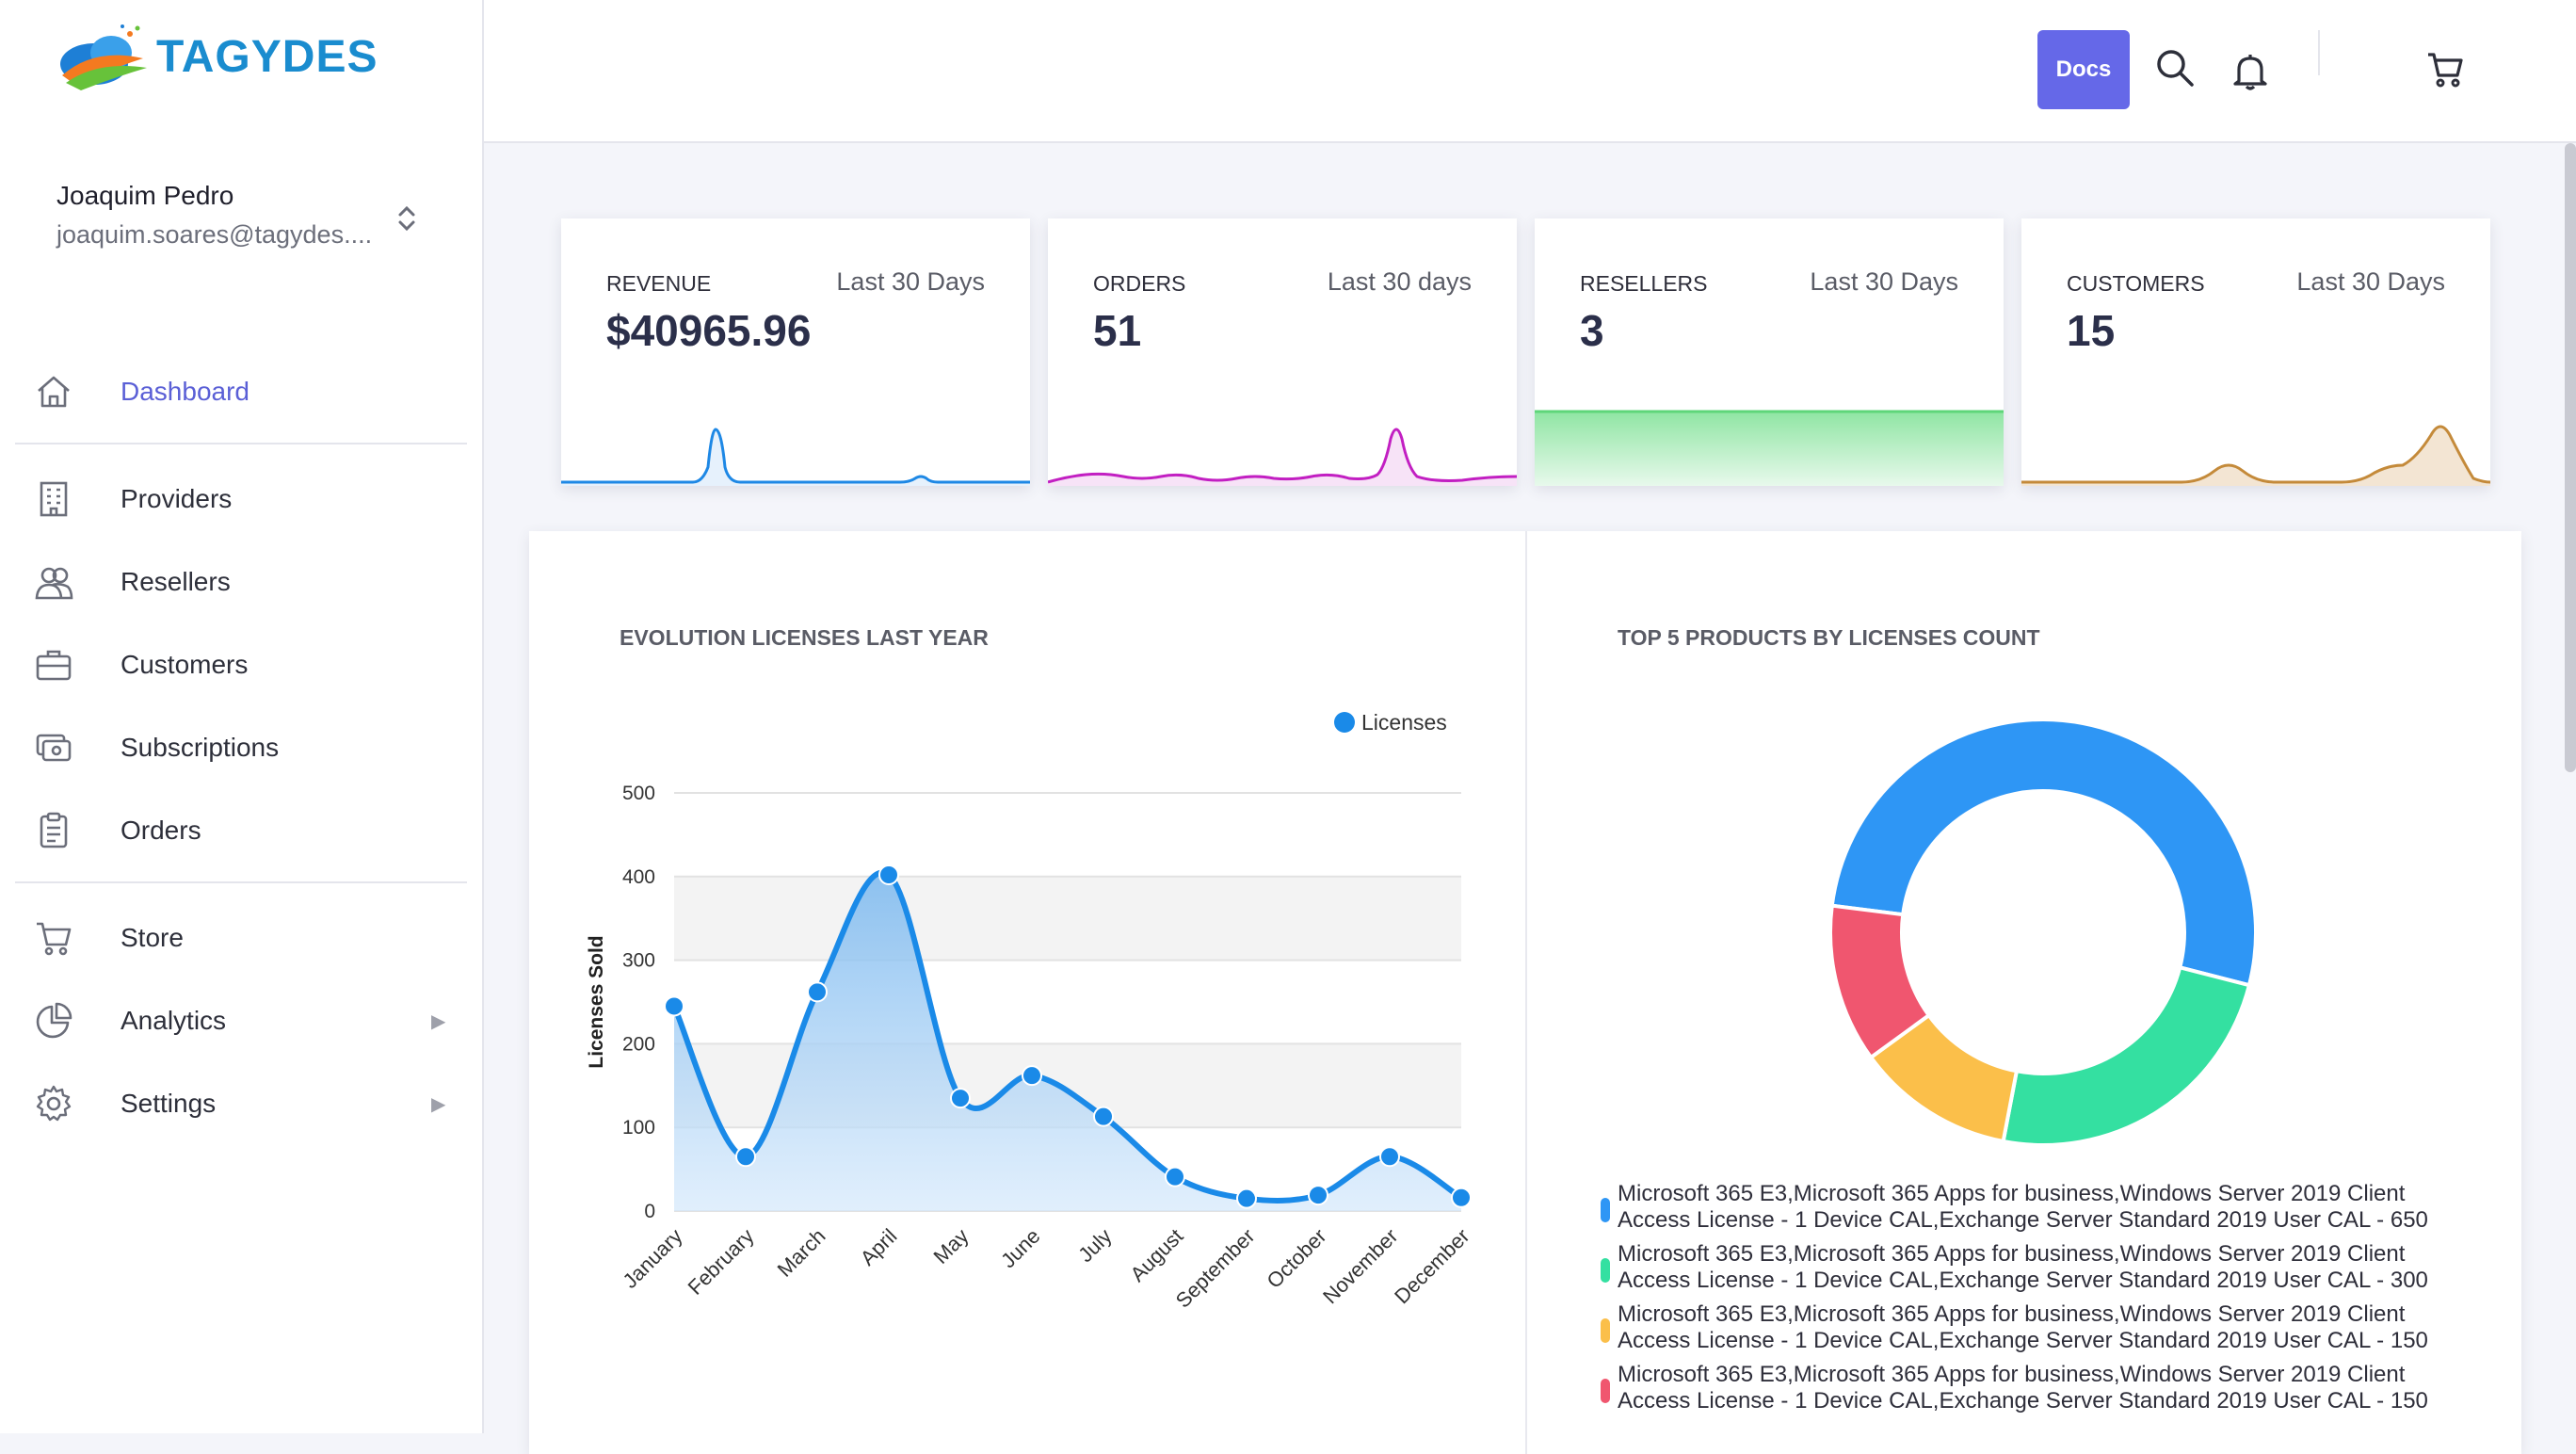  I want to click on clipboard-icon, so click(54, 830).